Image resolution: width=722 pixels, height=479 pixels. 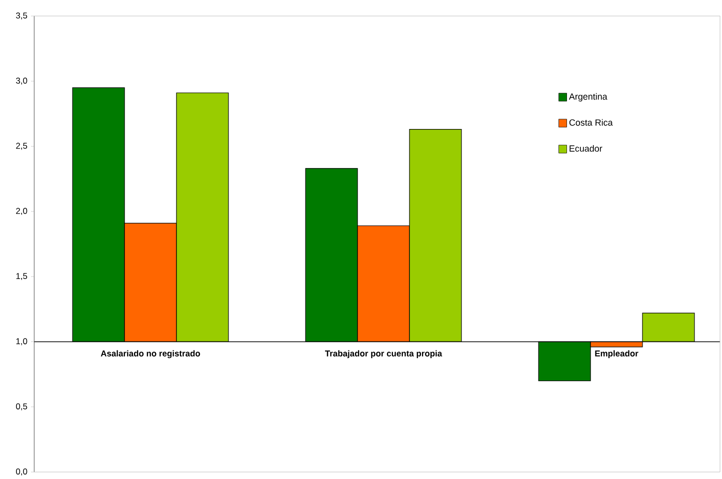 What do you see at coordinates (22, 146) in the screenshot?
I see `y-tick-label: 2,5` at bounding box center [22, 146].